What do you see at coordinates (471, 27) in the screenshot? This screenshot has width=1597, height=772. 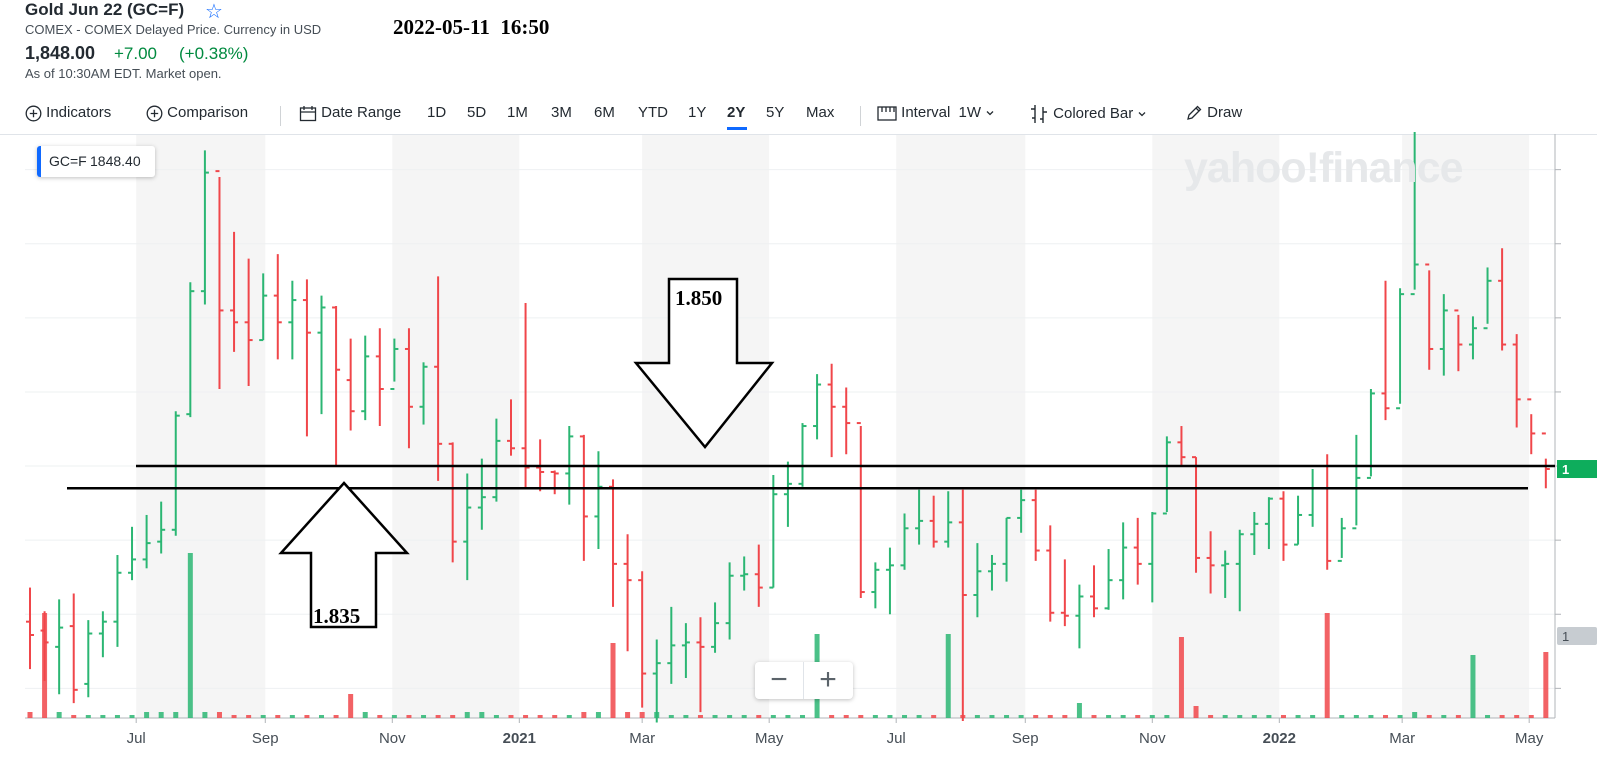 I see `timestamp: 2022-05-11 16:50` at bounding box center [471, 27].